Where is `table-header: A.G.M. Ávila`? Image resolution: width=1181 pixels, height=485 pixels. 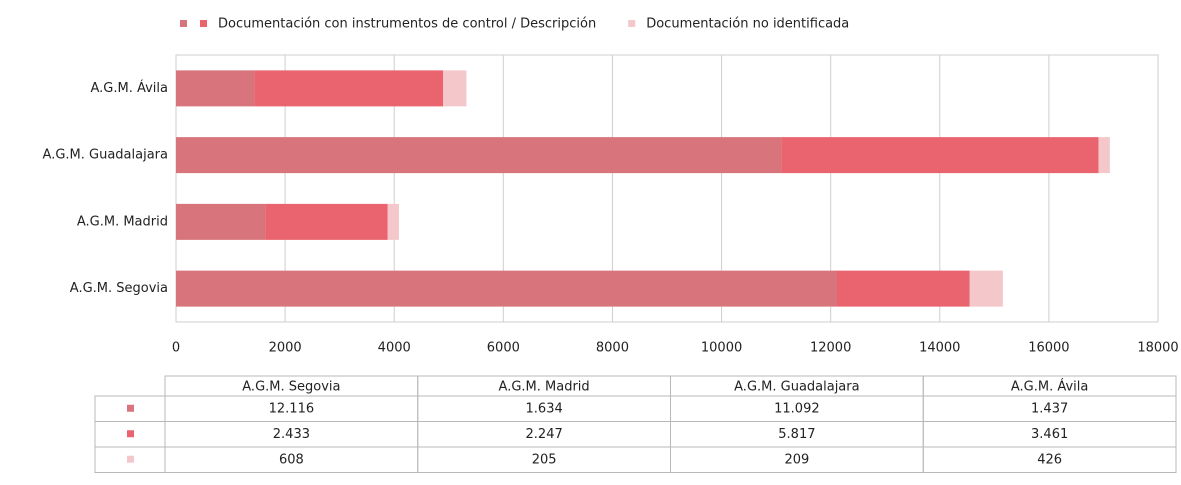 table-header: A.G.M. Ávila is located at coordinates (1050, 387).